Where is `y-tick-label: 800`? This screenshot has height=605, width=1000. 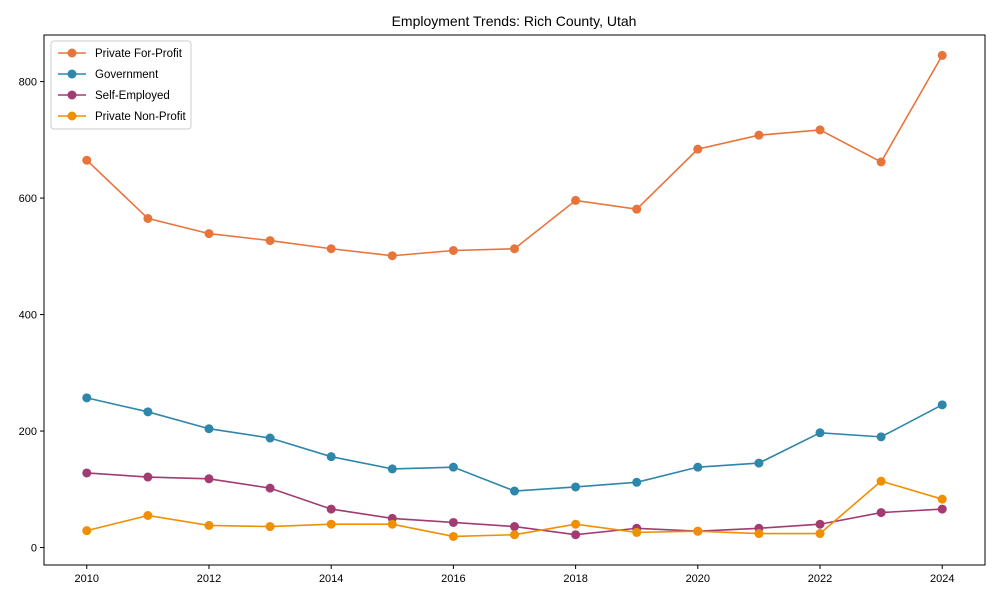 y-tick-label: 800 is located at coordinates (28, 83).